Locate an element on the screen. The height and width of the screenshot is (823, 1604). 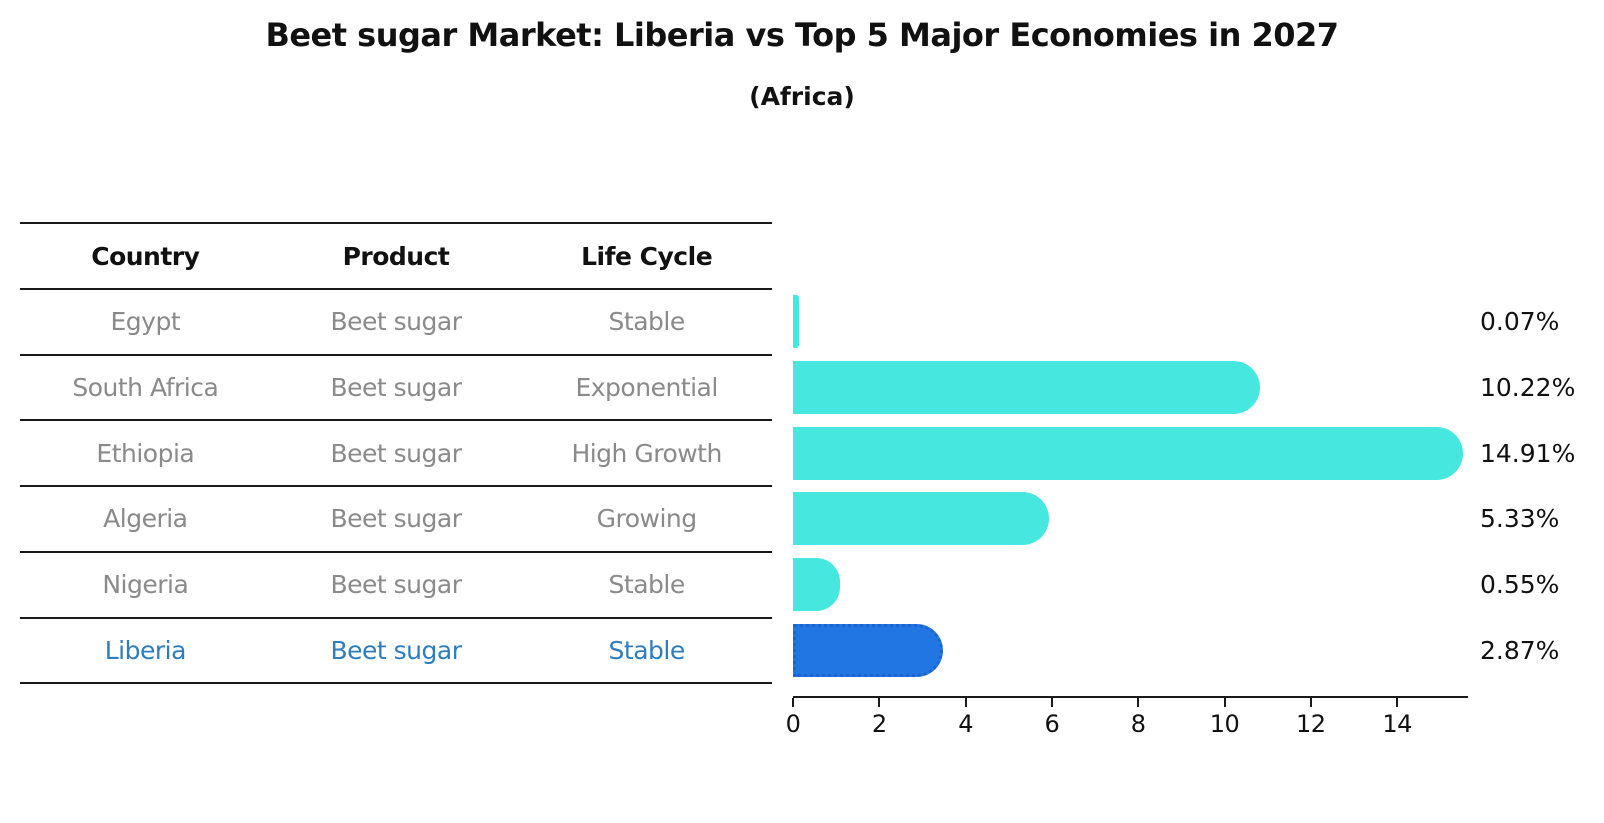
table-row-nigeria: Nigeria Beet sugar Stable is located at coordinates (396, 585).